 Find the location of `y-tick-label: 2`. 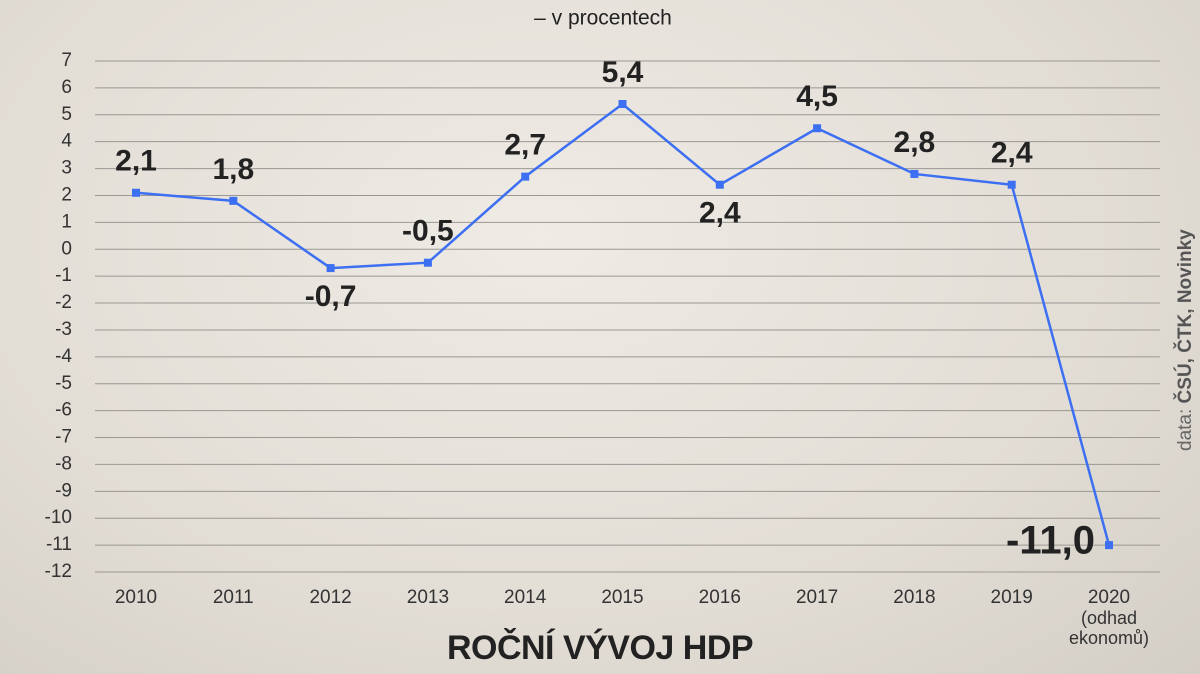

y-tick-label: 2 is located at coordinates (66, 194).